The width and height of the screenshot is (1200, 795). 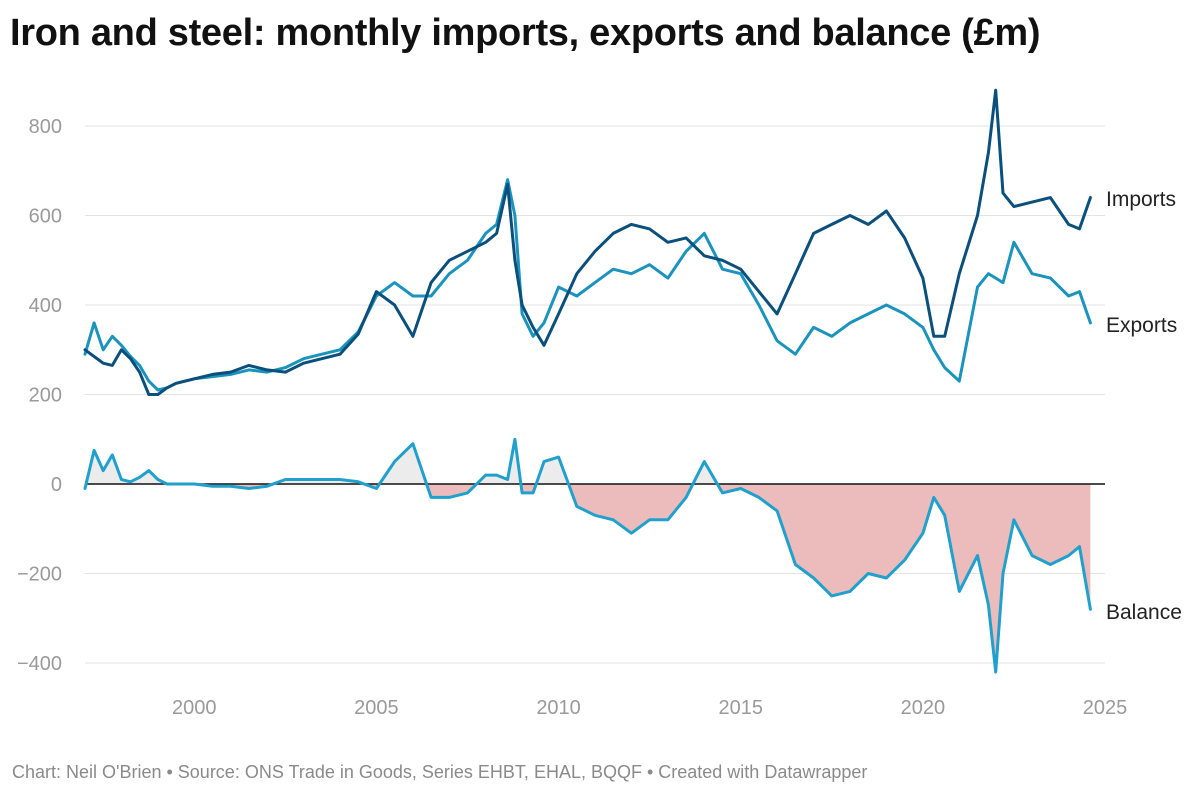 What do you see at coordinates (1141, 199) in the screenshot?
I see `imports-label: Imports` at bounding box center [1141, 199].